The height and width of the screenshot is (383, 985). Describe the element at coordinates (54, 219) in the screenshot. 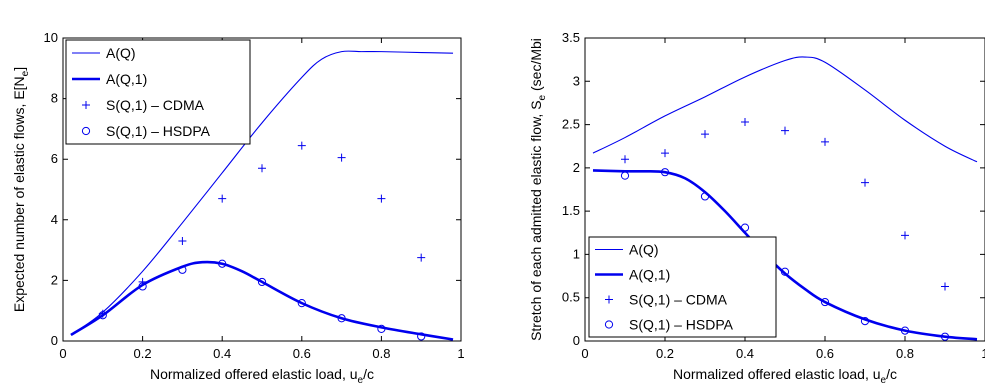

I see `y-tick-label: 4` at that location.